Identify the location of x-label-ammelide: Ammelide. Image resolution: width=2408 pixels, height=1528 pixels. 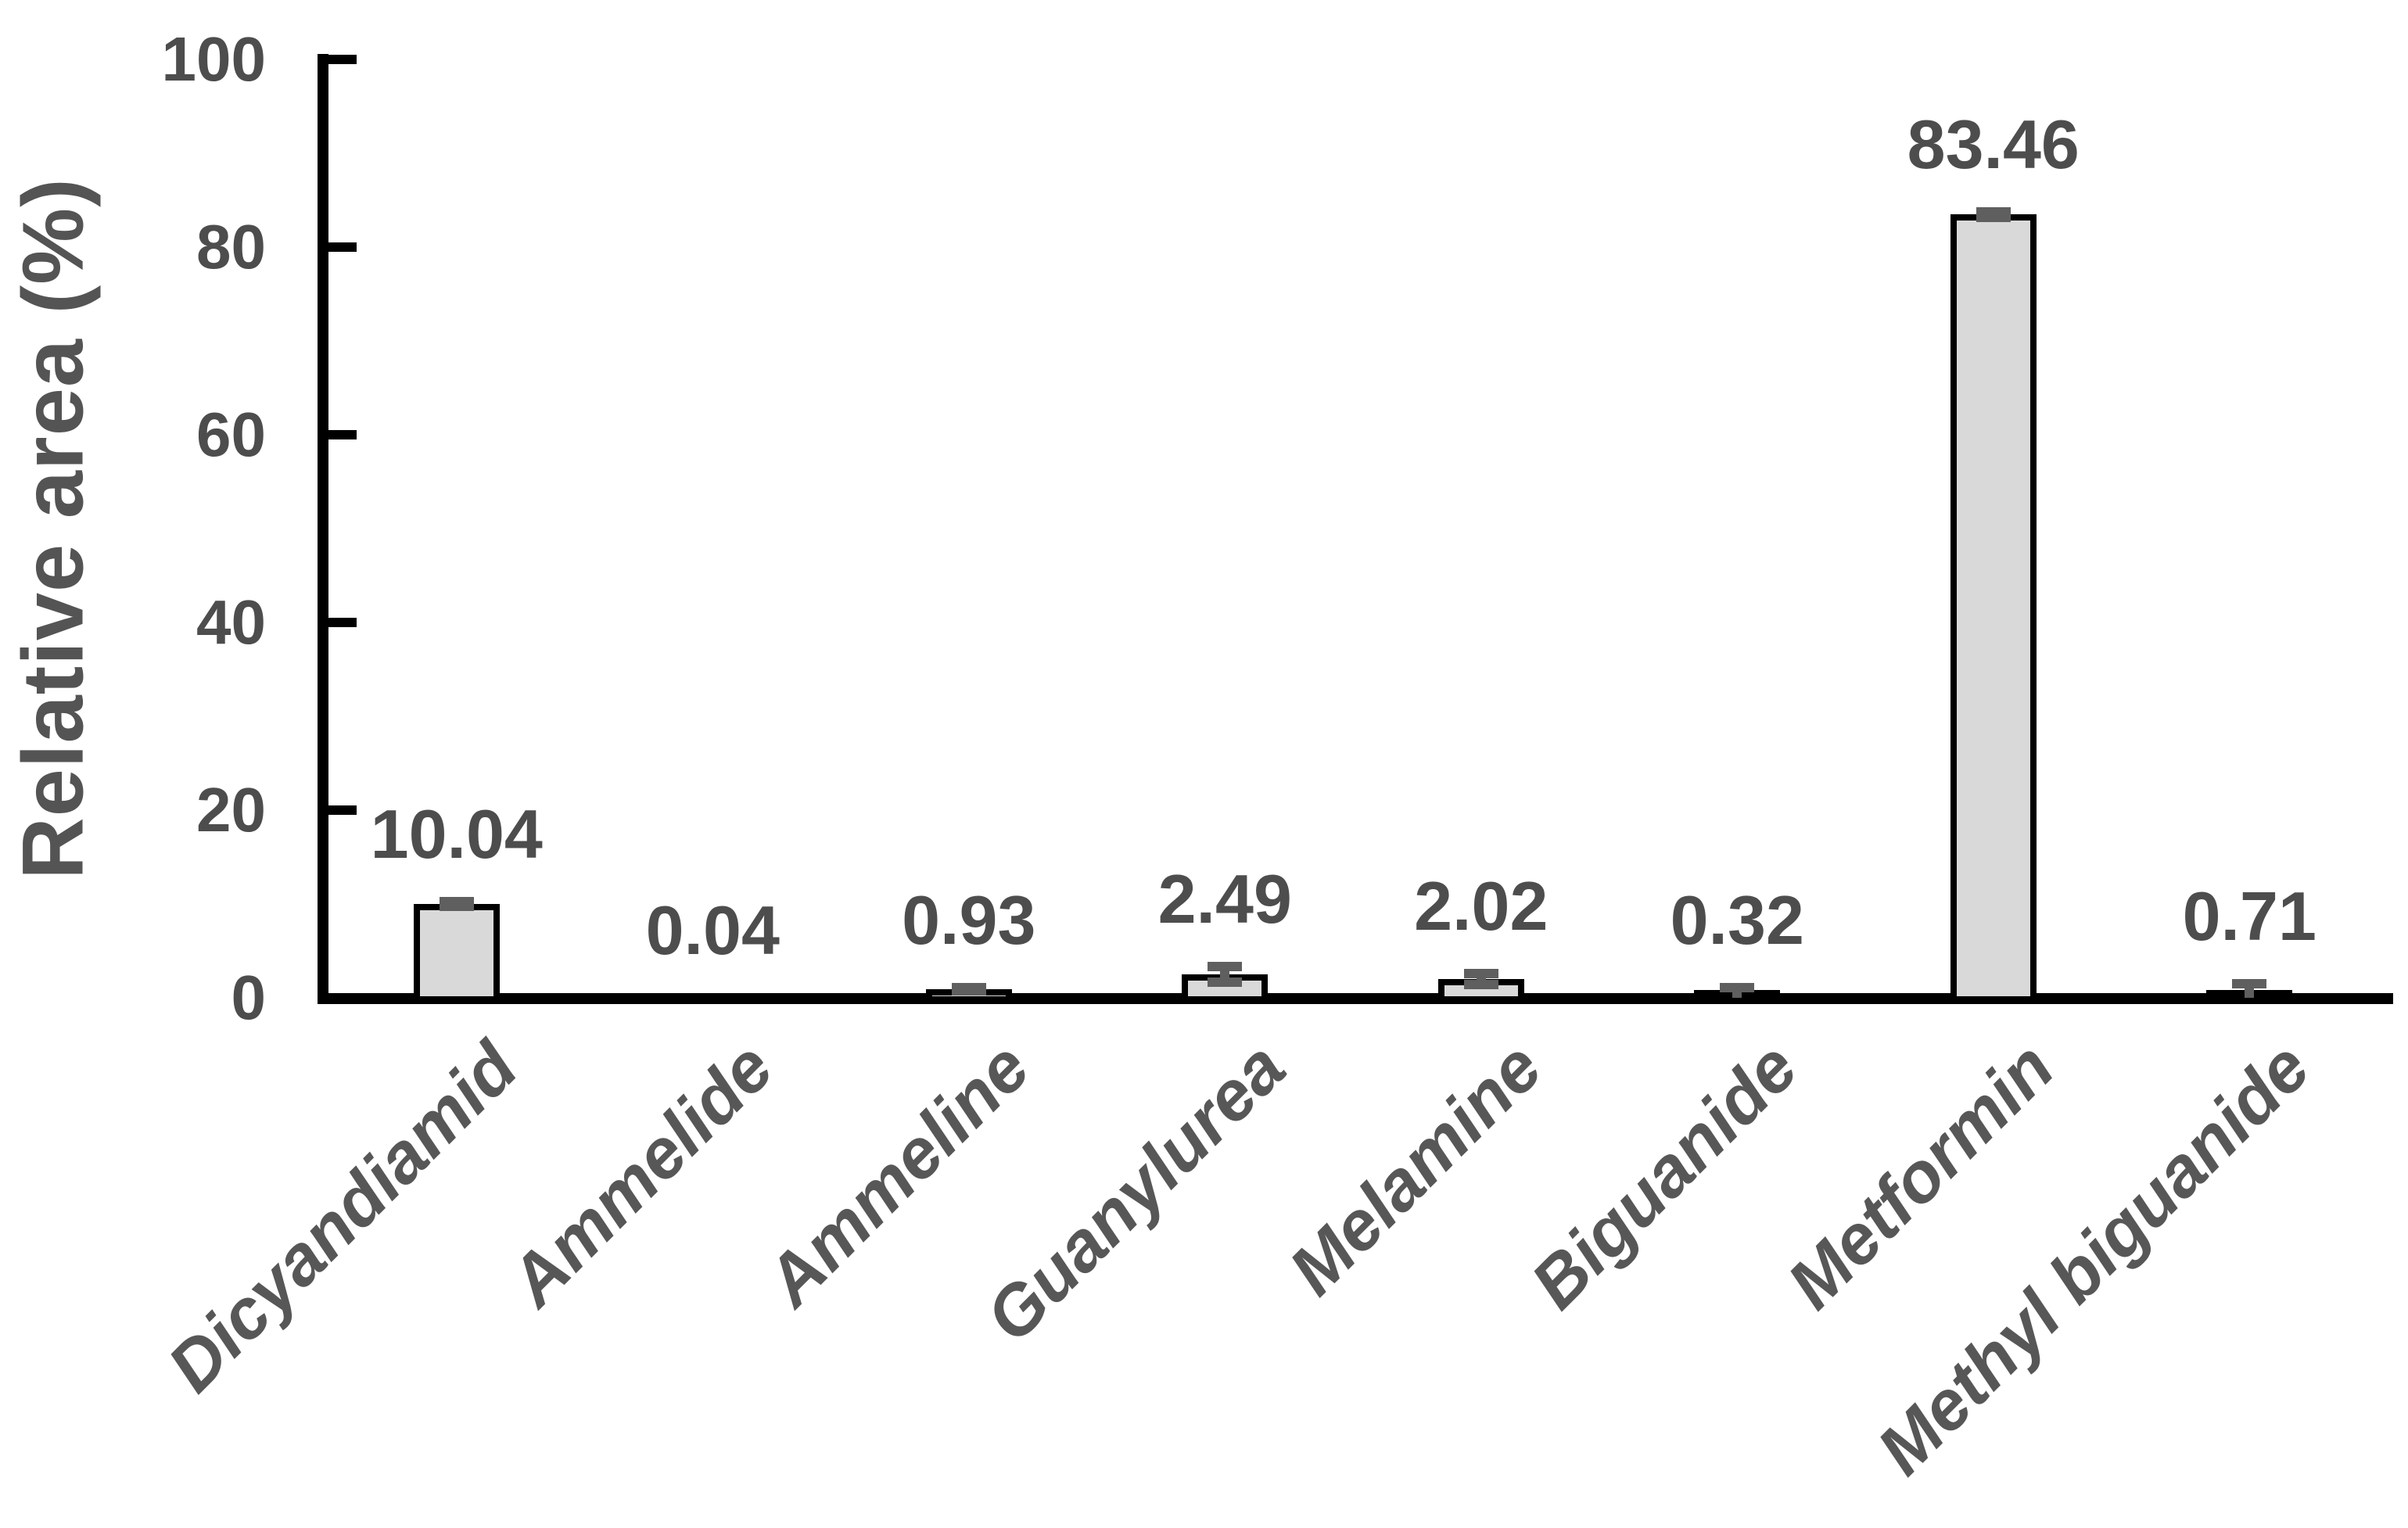
(641, 1175).